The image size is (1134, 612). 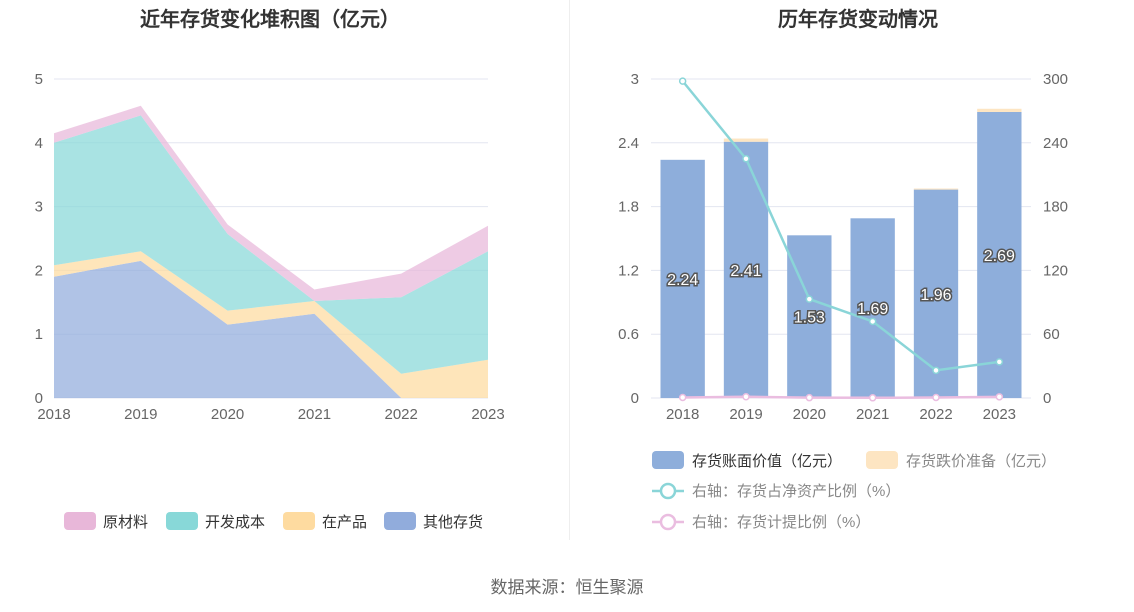 I want to click on bar-value-label: 1.53, so click(x=809, y=318).